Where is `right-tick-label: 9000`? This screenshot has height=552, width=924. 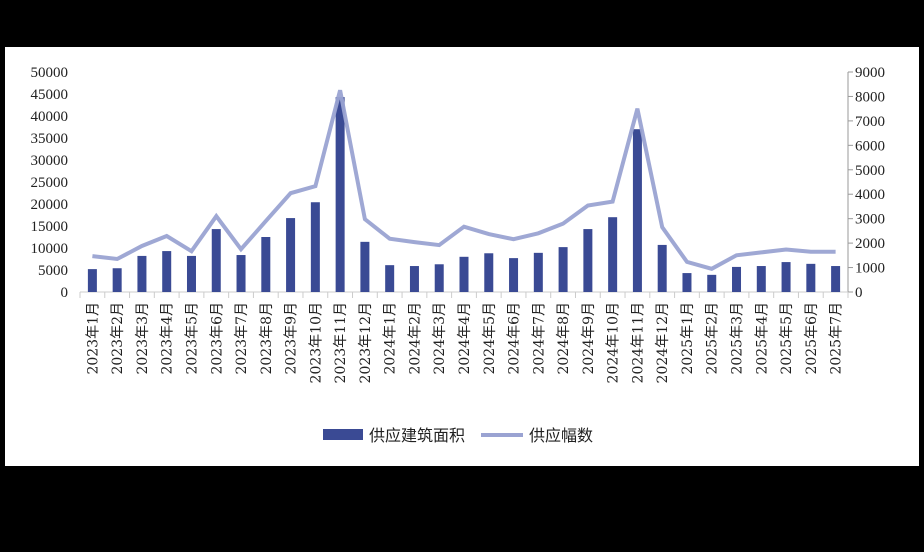
right-tick-label: 9000 is located at coordinates (870, 73).